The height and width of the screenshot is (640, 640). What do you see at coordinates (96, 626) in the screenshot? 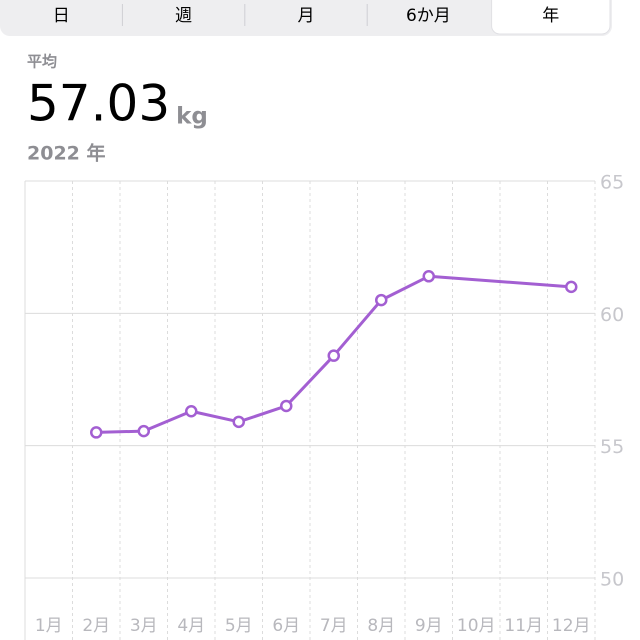
I see `x-tick-label: 2月` at bounding box center [96, 626].